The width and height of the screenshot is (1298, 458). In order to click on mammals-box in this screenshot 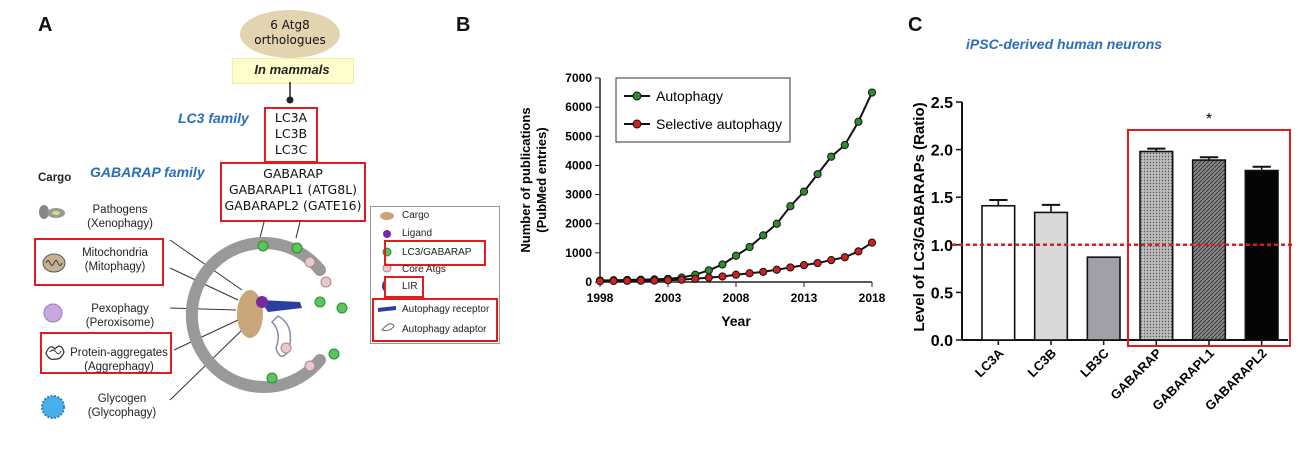, I will do `click(293, 71)`.